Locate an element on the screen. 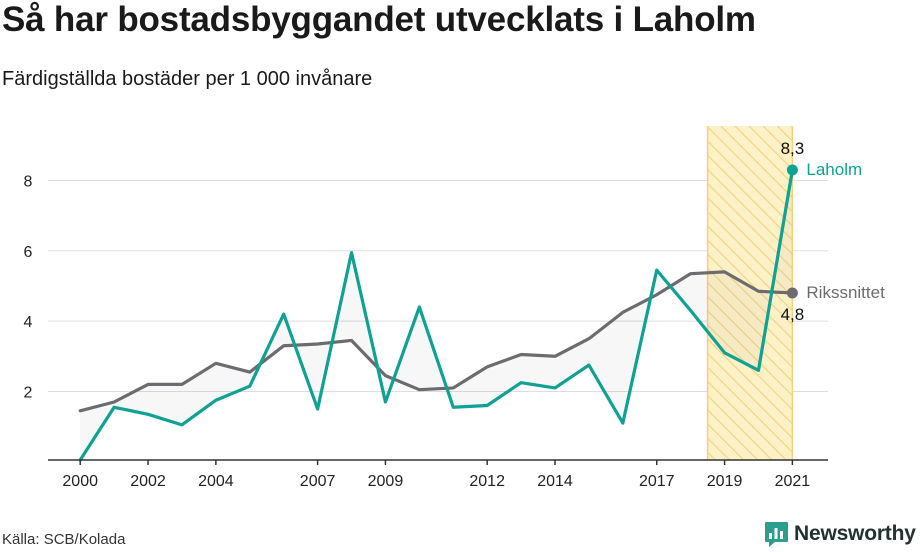 The width and height of the screenshot is (920, 552). x-tick-label: 2017 is located at coordinates (657, 481).